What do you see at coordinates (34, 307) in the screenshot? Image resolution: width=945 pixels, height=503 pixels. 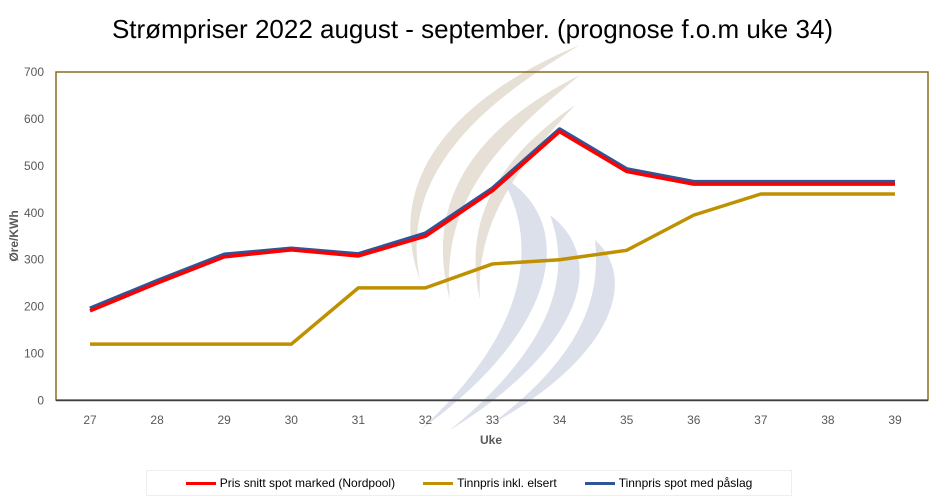 I see `y-tick-label: 200` at bounding box center [34, 307].